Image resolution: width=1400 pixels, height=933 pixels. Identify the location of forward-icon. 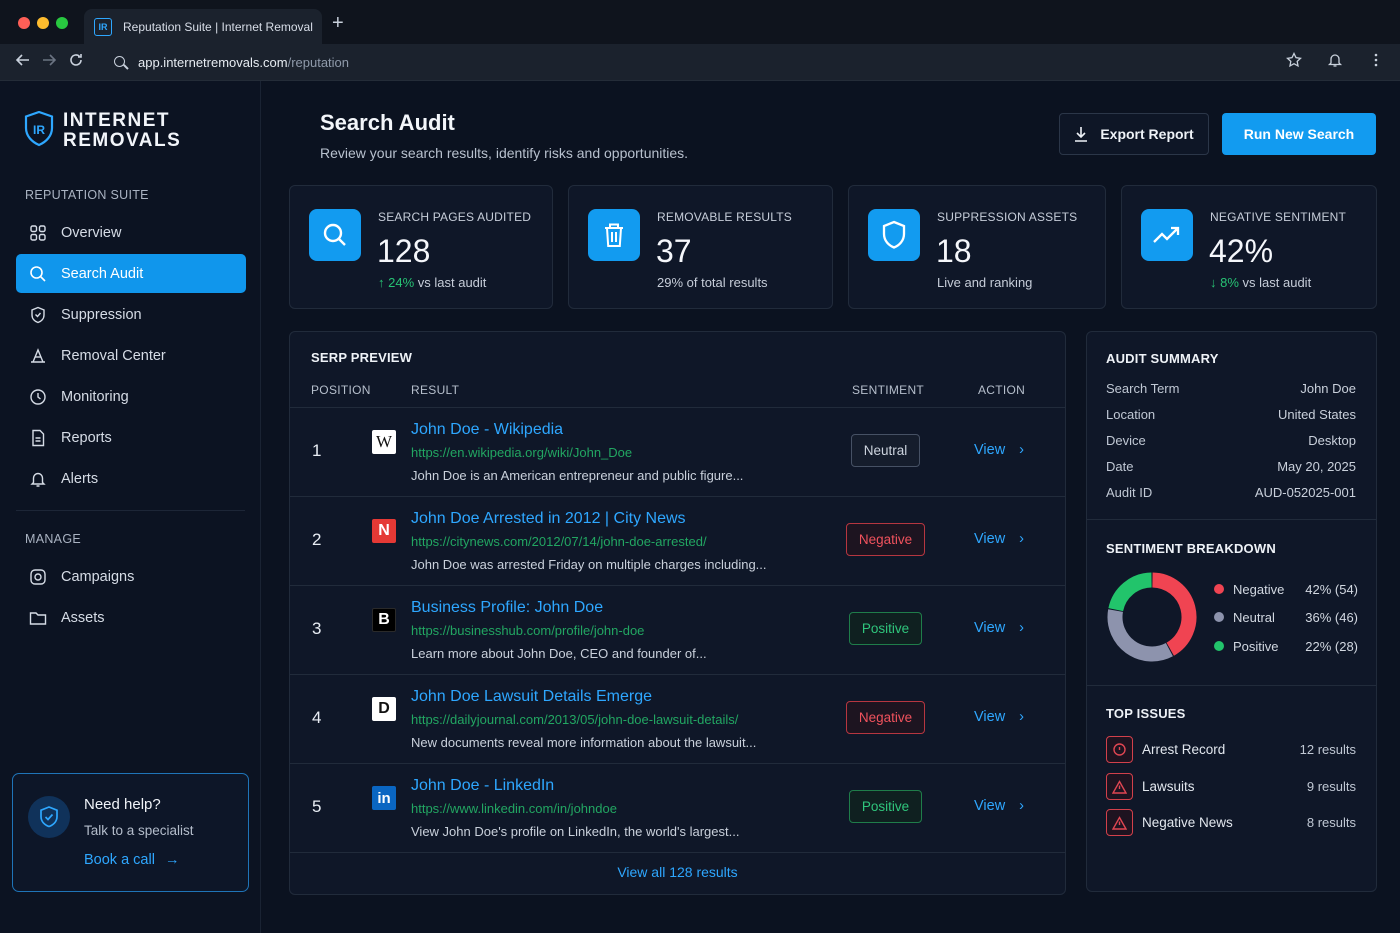
(49, 62).